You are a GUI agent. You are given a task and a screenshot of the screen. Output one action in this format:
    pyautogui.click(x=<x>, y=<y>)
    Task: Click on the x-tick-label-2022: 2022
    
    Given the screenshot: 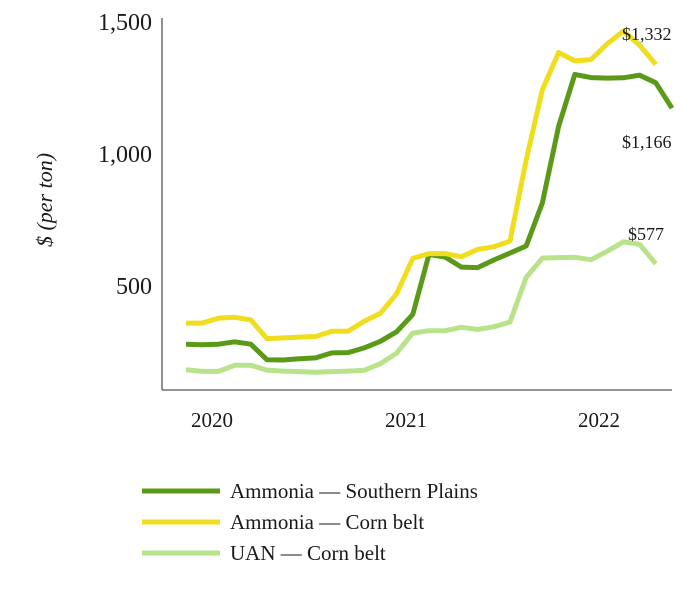 What is the action you would take?
    pyautogui.click(x=599, y=420)
    